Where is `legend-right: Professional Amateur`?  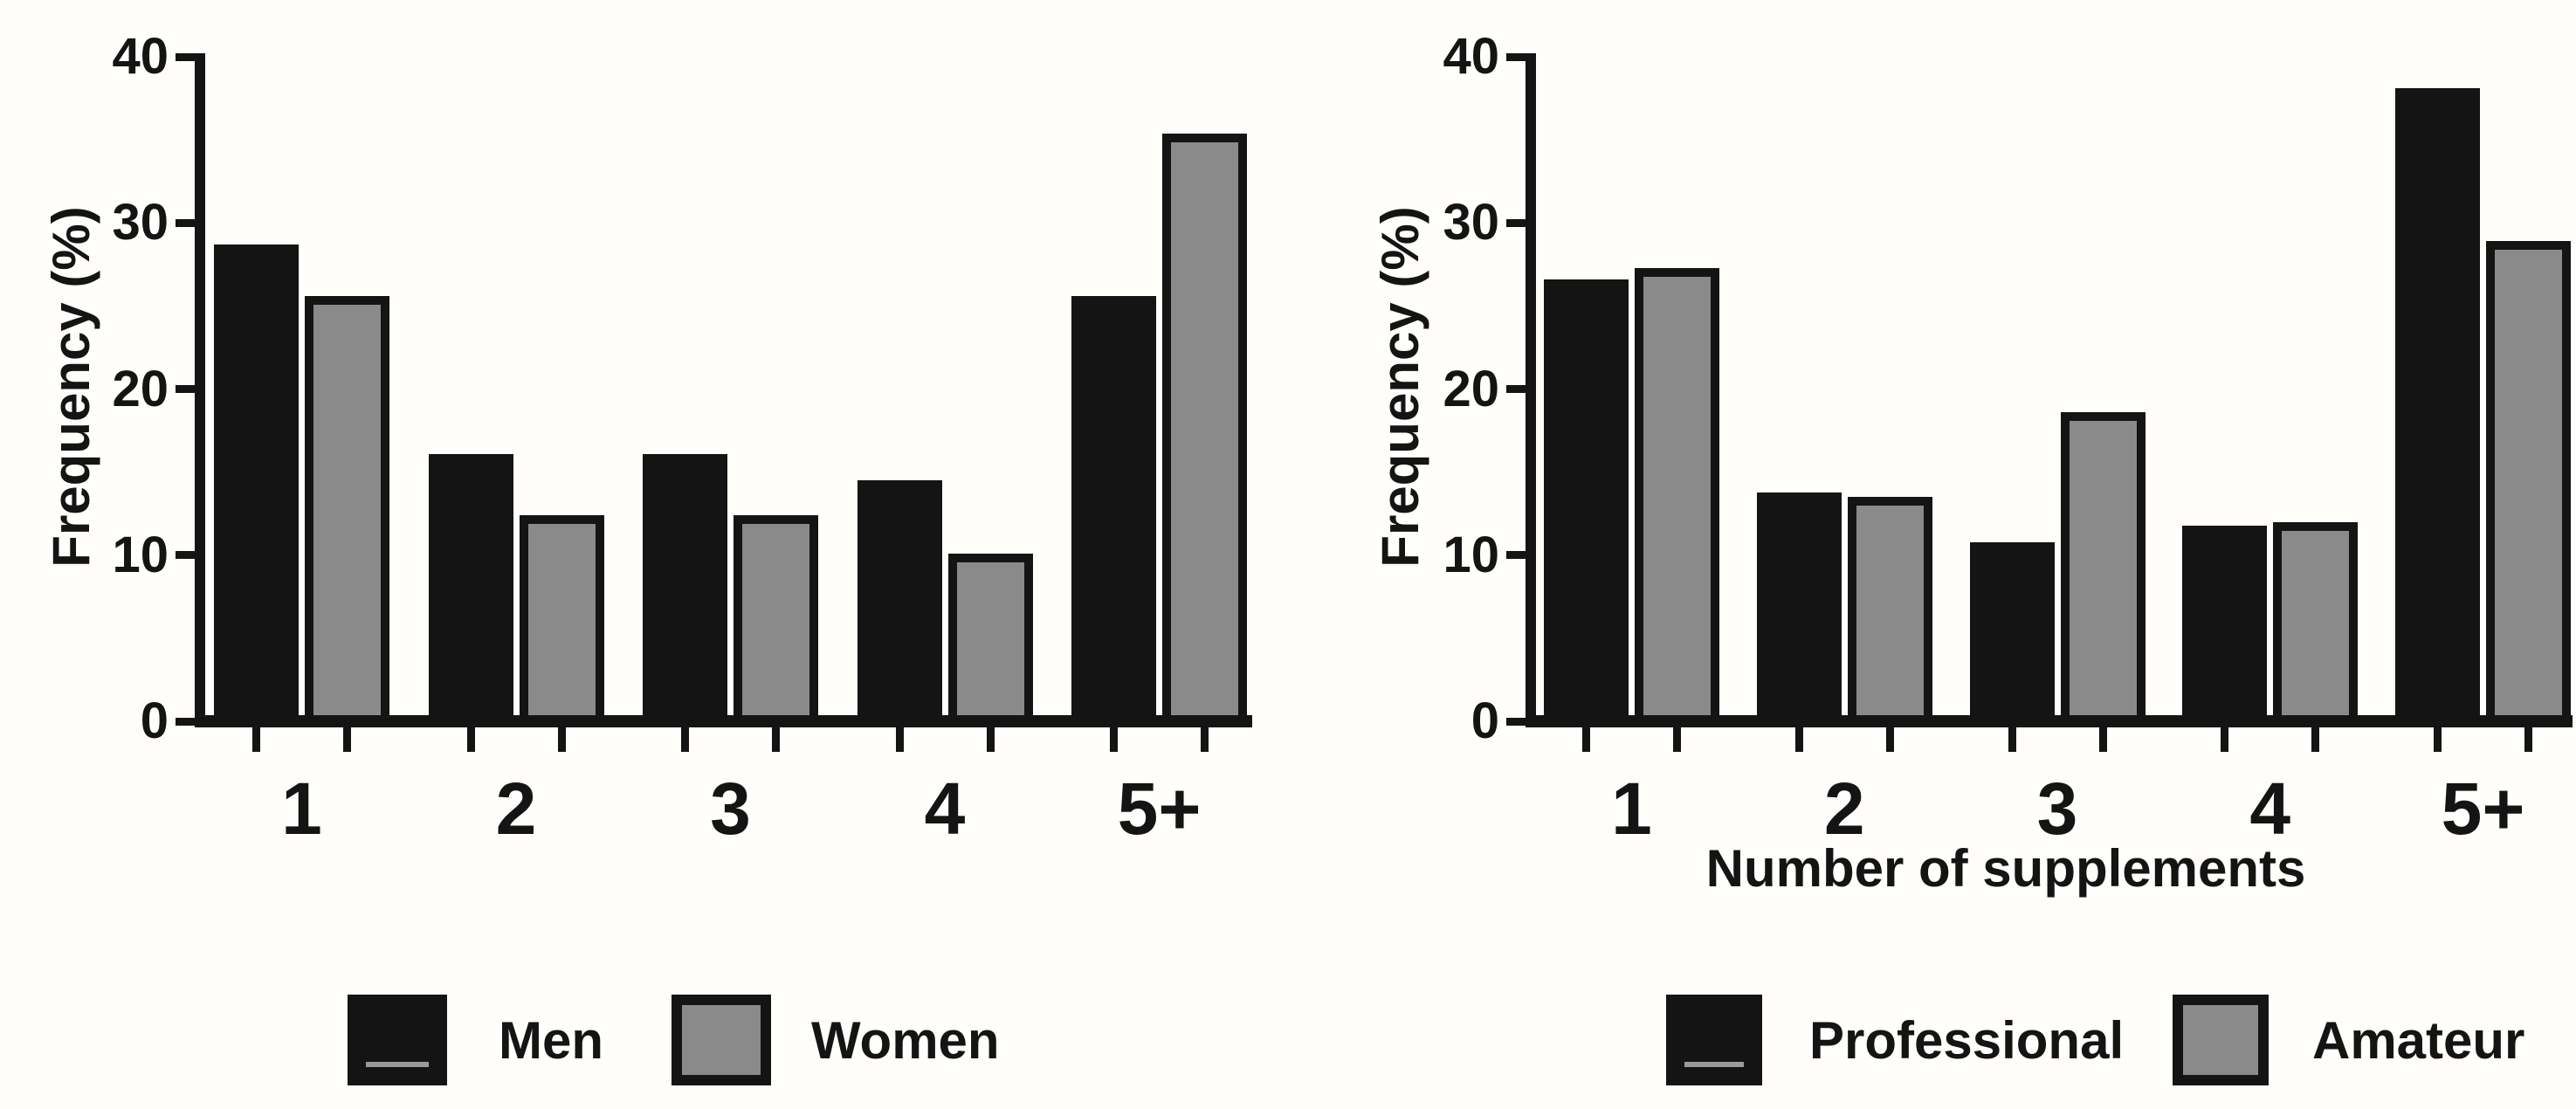 legend-right: Professional Amateur is located at coordinates (1288, 1041).